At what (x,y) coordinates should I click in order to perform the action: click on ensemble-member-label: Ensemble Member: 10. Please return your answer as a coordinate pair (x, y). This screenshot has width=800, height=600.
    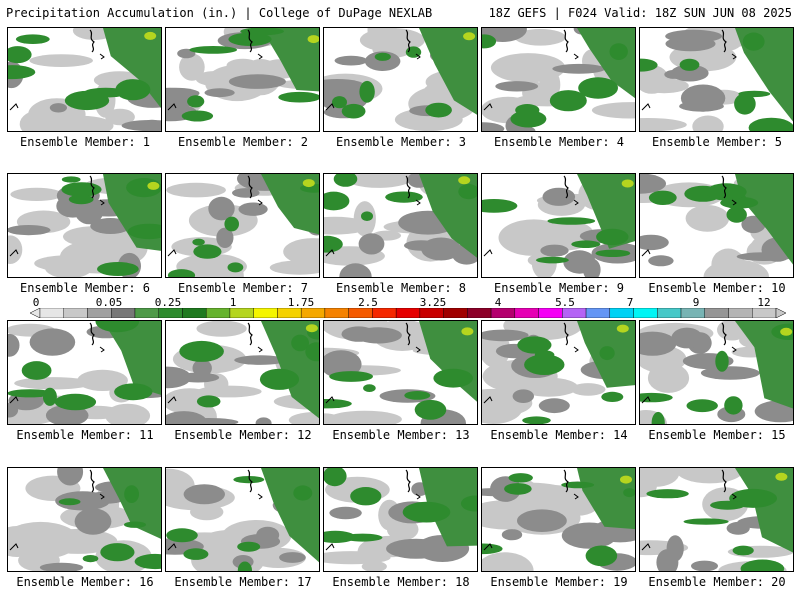
    Looking at the image, I should click on (717, 288).